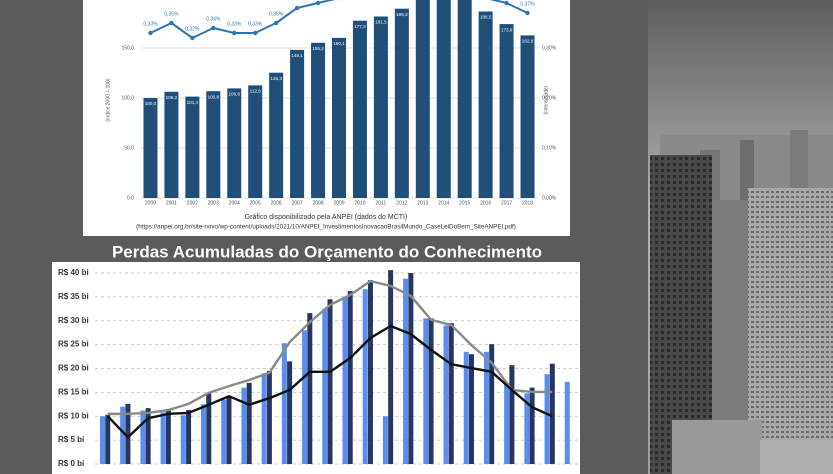 Image resolution: width=833 pixels, height=474 pixels. I want to click on x-tick-label: 2005, so click(255, 203).